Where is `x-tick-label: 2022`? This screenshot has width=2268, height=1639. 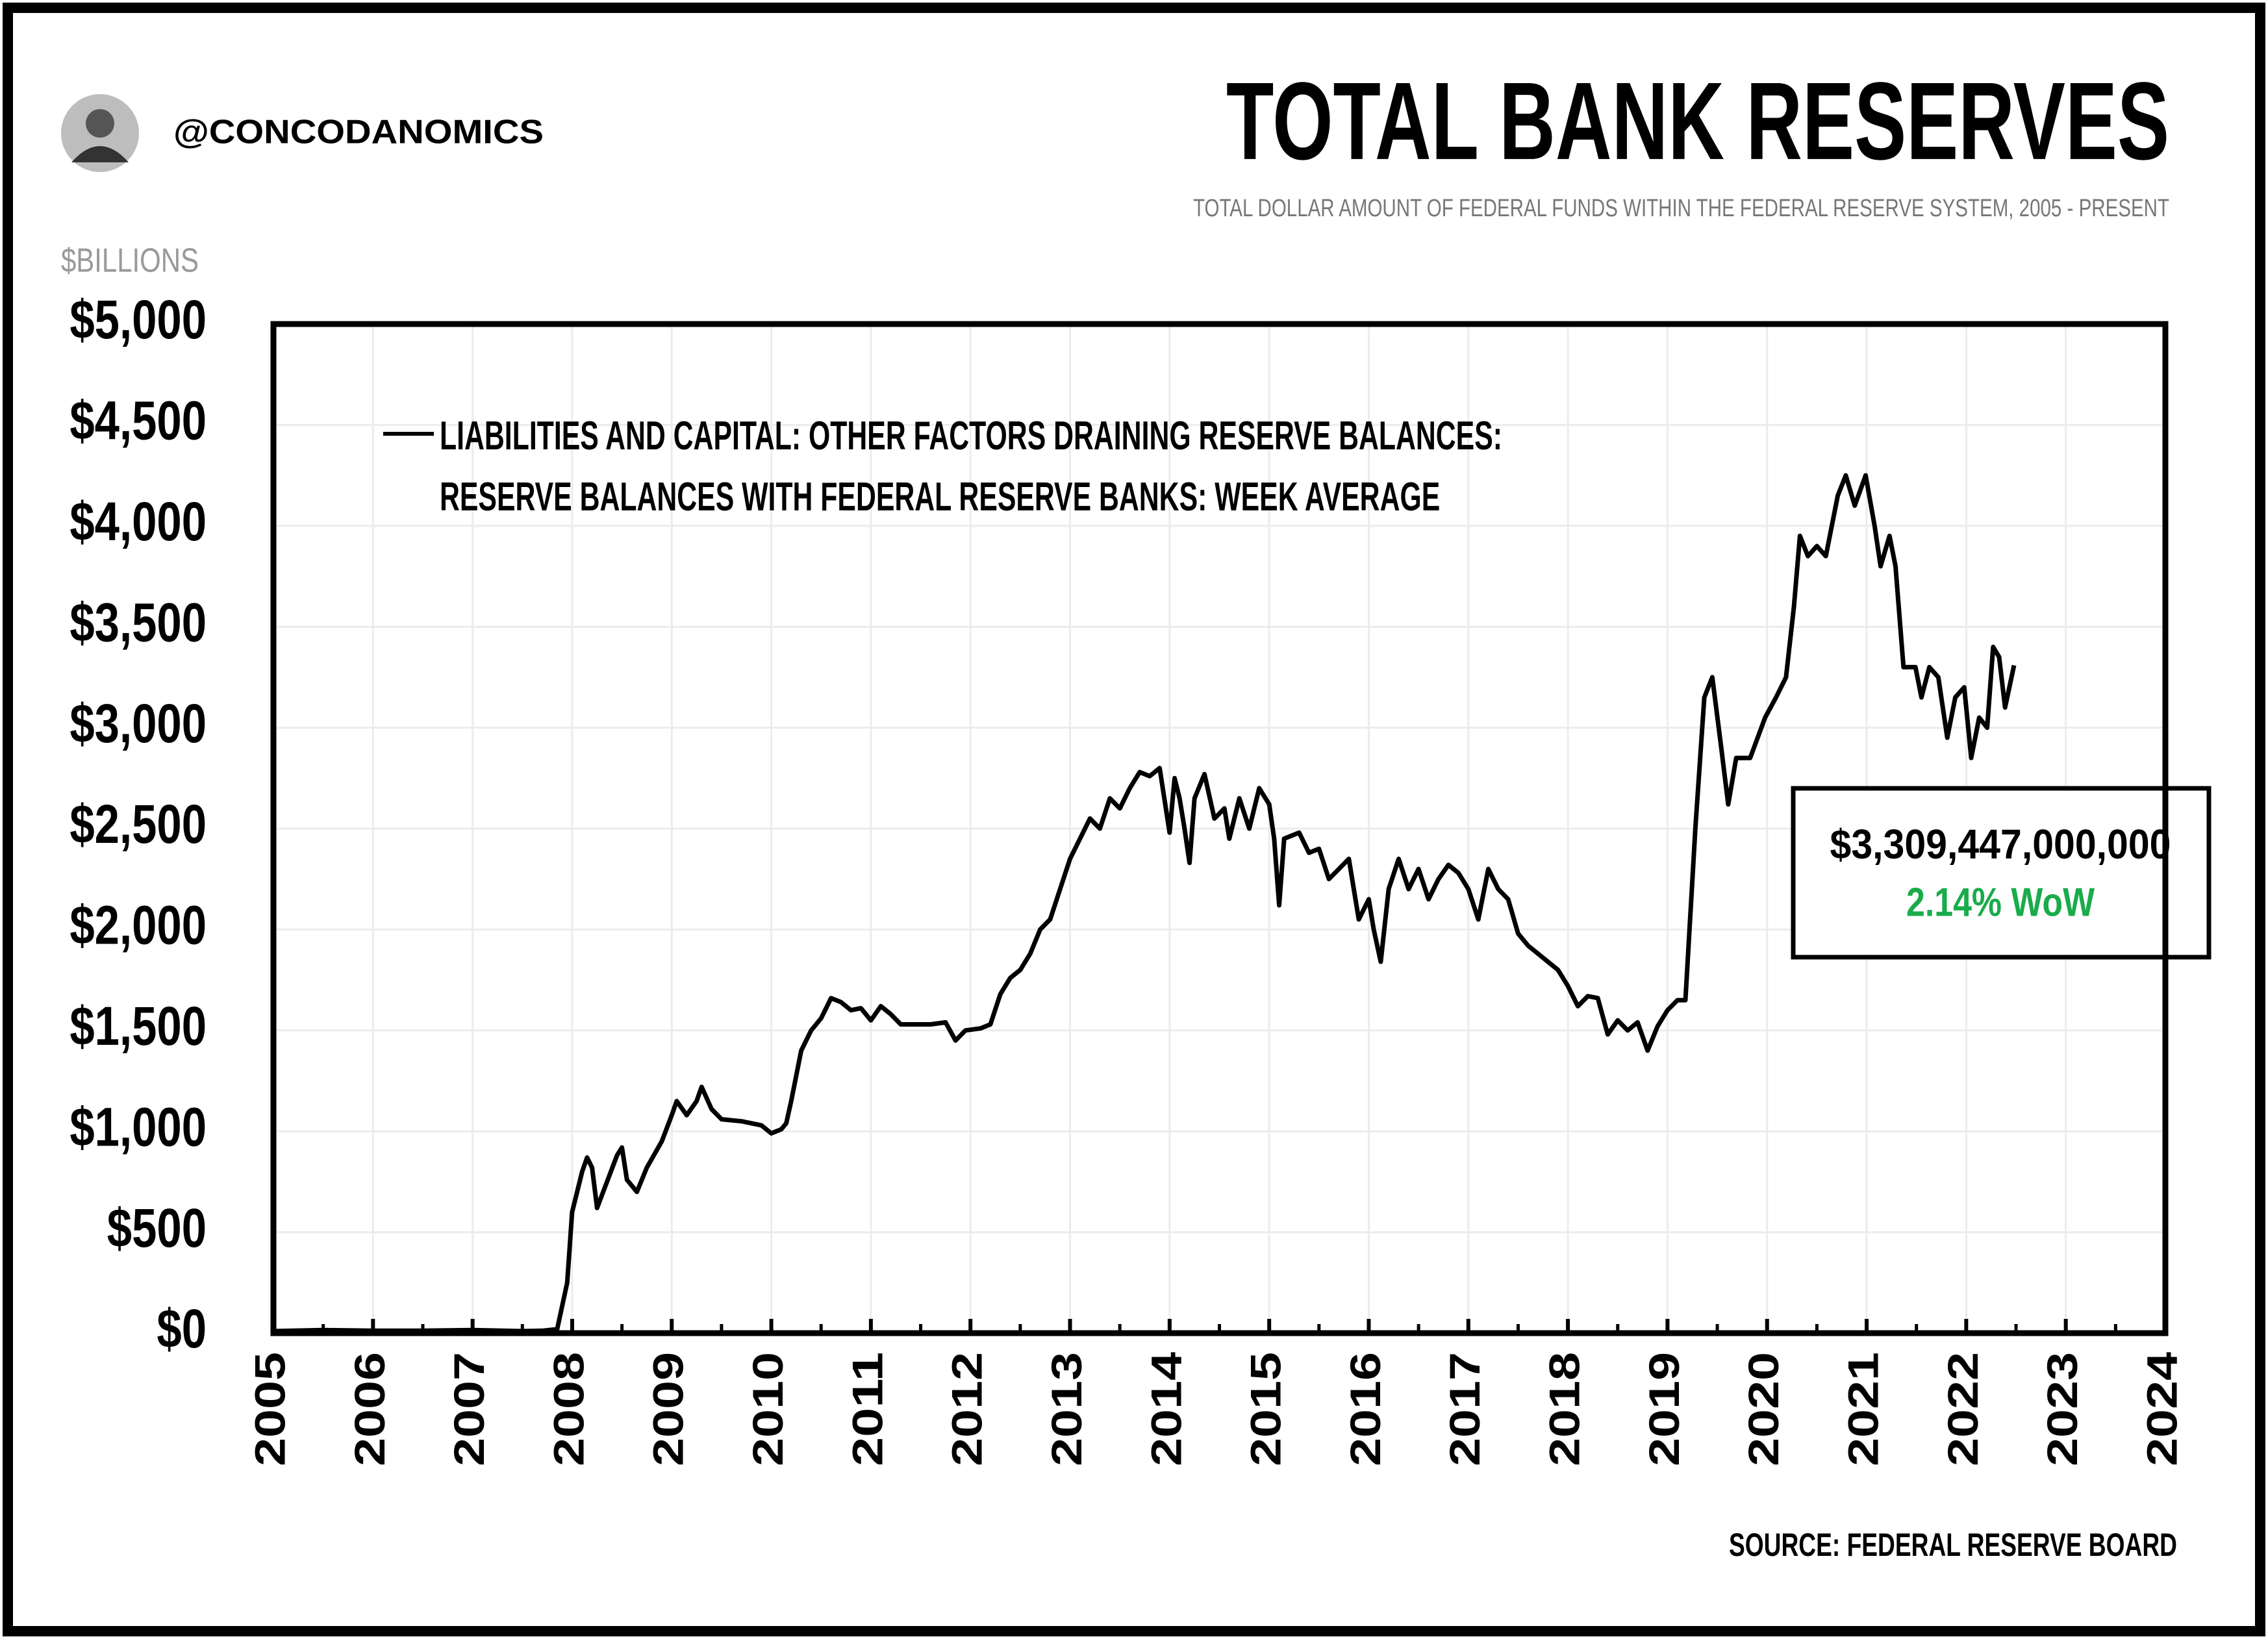
x-tick-label: 2022 is located at coordinates (1963, 1409).